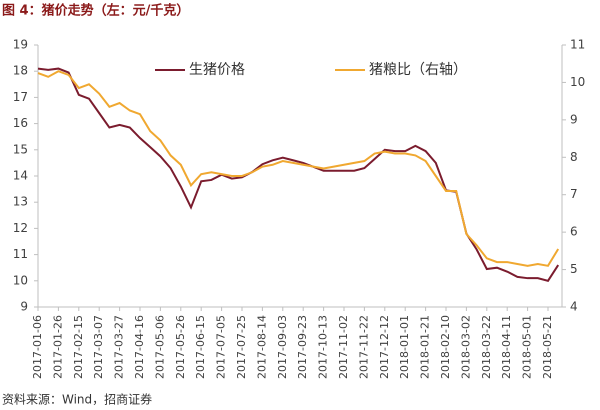 Image resolution: width=600 pixels, height=410 pixels. Describe the element at coordinates (527, 347) in the screenshot. I see `x-tick-label: 2018-05-01` at that location.